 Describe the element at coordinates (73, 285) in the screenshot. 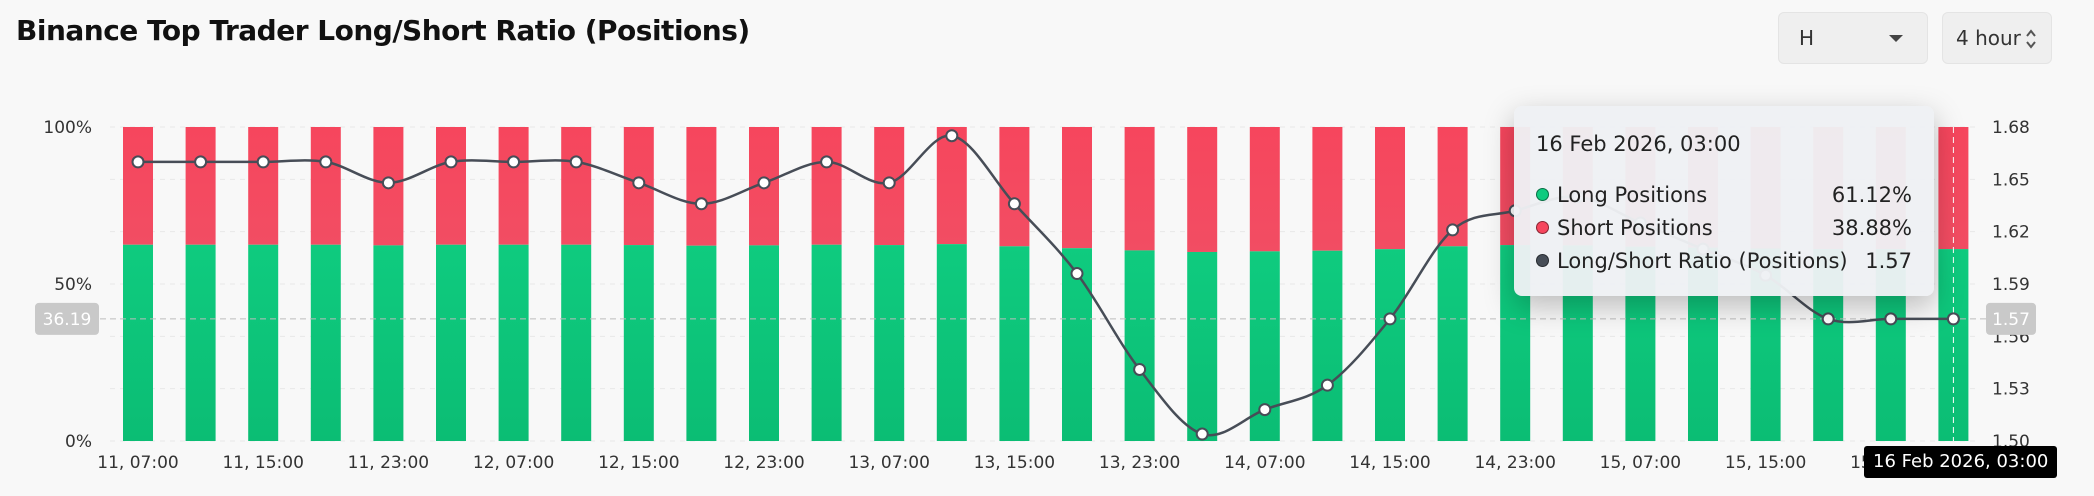

I see `y-left-tick-label: 50%` at that location.